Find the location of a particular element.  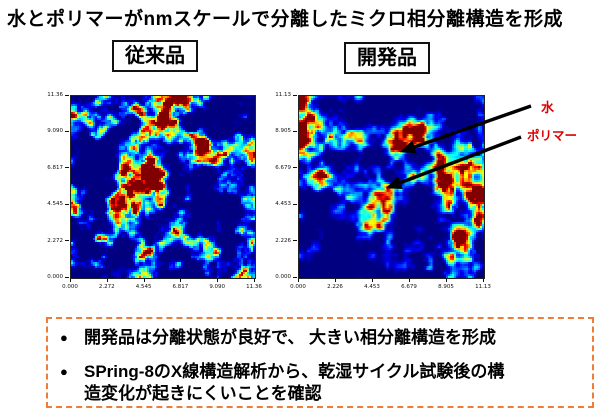

panel-label-developed: 開発品 is located at coordinates (387, 58).